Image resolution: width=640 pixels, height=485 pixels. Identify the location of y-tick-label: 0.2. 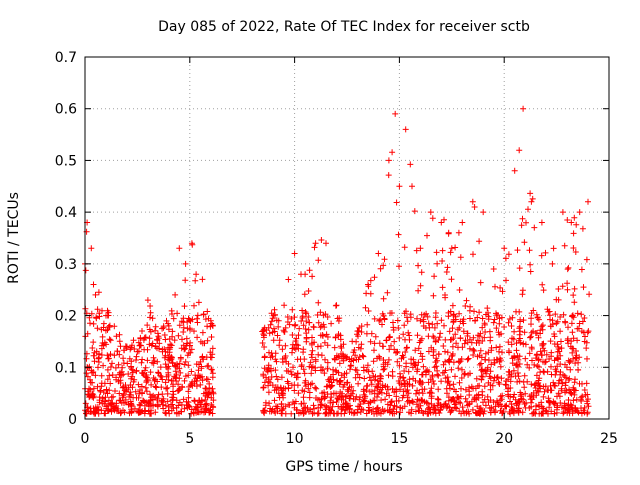
(66, 317).